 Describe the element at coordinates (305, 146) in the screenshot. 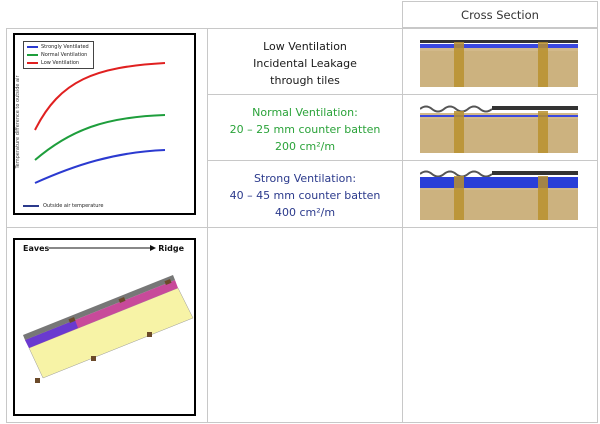

I see `row2-line3: 200 cm²/m` at that location.